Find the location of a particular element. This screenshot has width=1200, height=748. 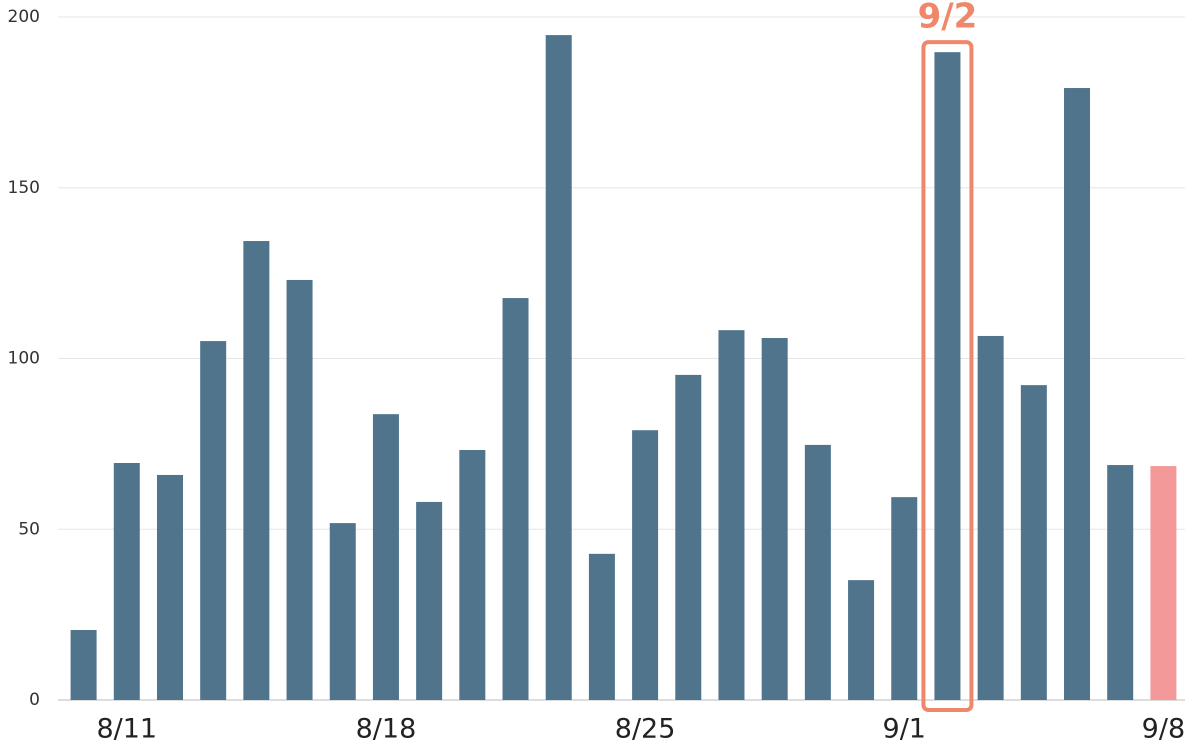

highlight-box is located at coordinates (947, 376).